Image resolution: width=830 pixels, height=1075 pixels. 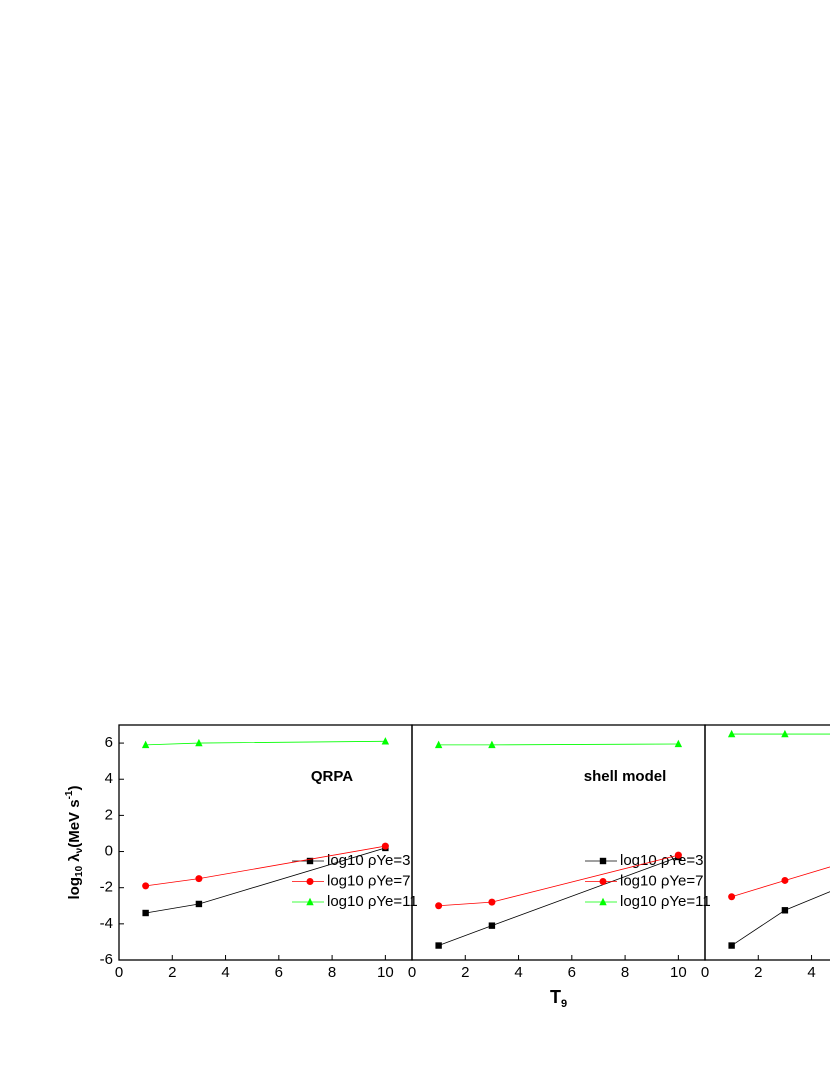 I want to click on y-axis-label-part: ), so click(x=74, y=788).